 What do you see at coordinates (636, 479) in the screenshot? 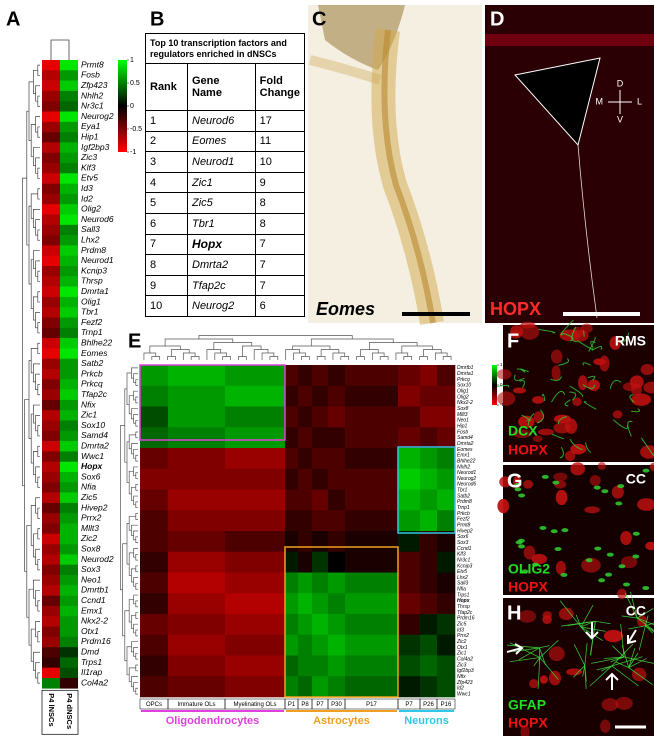
I see `region-label: CC` at bounding box center [636, 479].